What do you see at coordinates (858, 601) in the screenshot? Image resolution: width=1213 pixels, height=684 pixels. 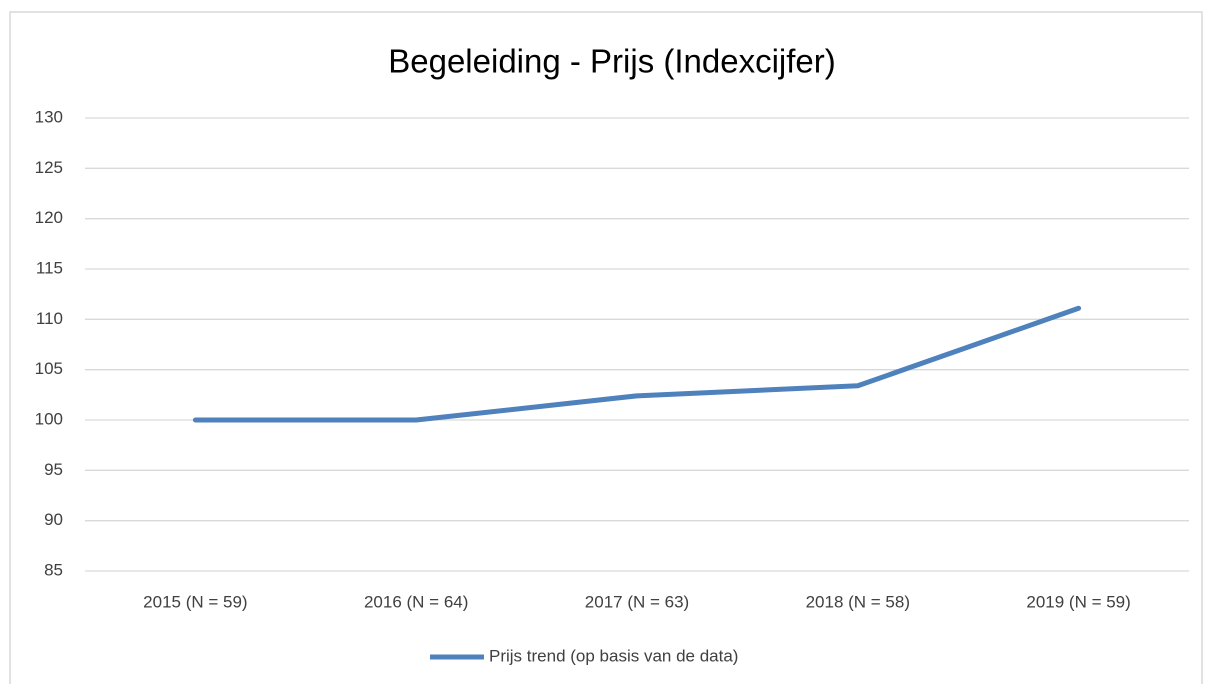 I see `x-tick-label: 2018 (N = 58)` at bounding box center [858, 601].